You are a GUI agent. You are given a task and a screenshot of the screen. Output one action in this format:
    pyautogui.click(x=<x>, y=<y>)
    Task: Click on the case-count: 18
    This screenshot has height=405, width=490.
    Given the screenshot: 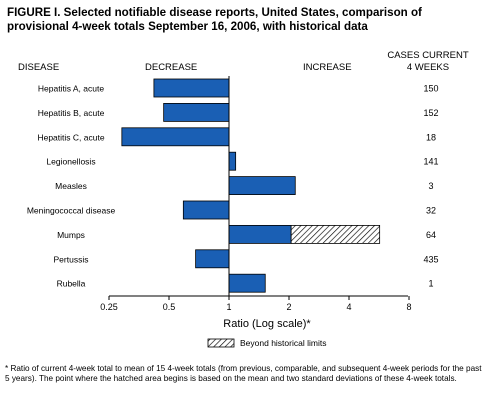 What is the action you would take?
    pyautogui.click(x=431, y=137)
    